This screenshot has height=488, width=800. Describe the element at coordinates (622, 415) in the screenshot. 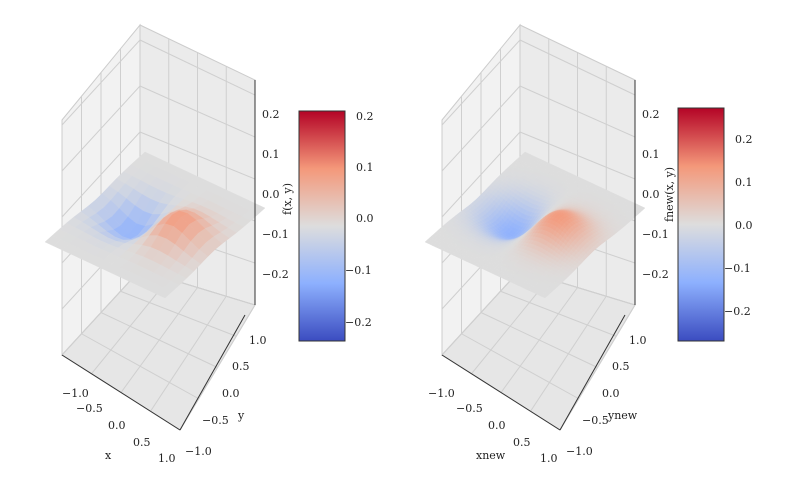

I see `y-axis-label: ynew` at that location.